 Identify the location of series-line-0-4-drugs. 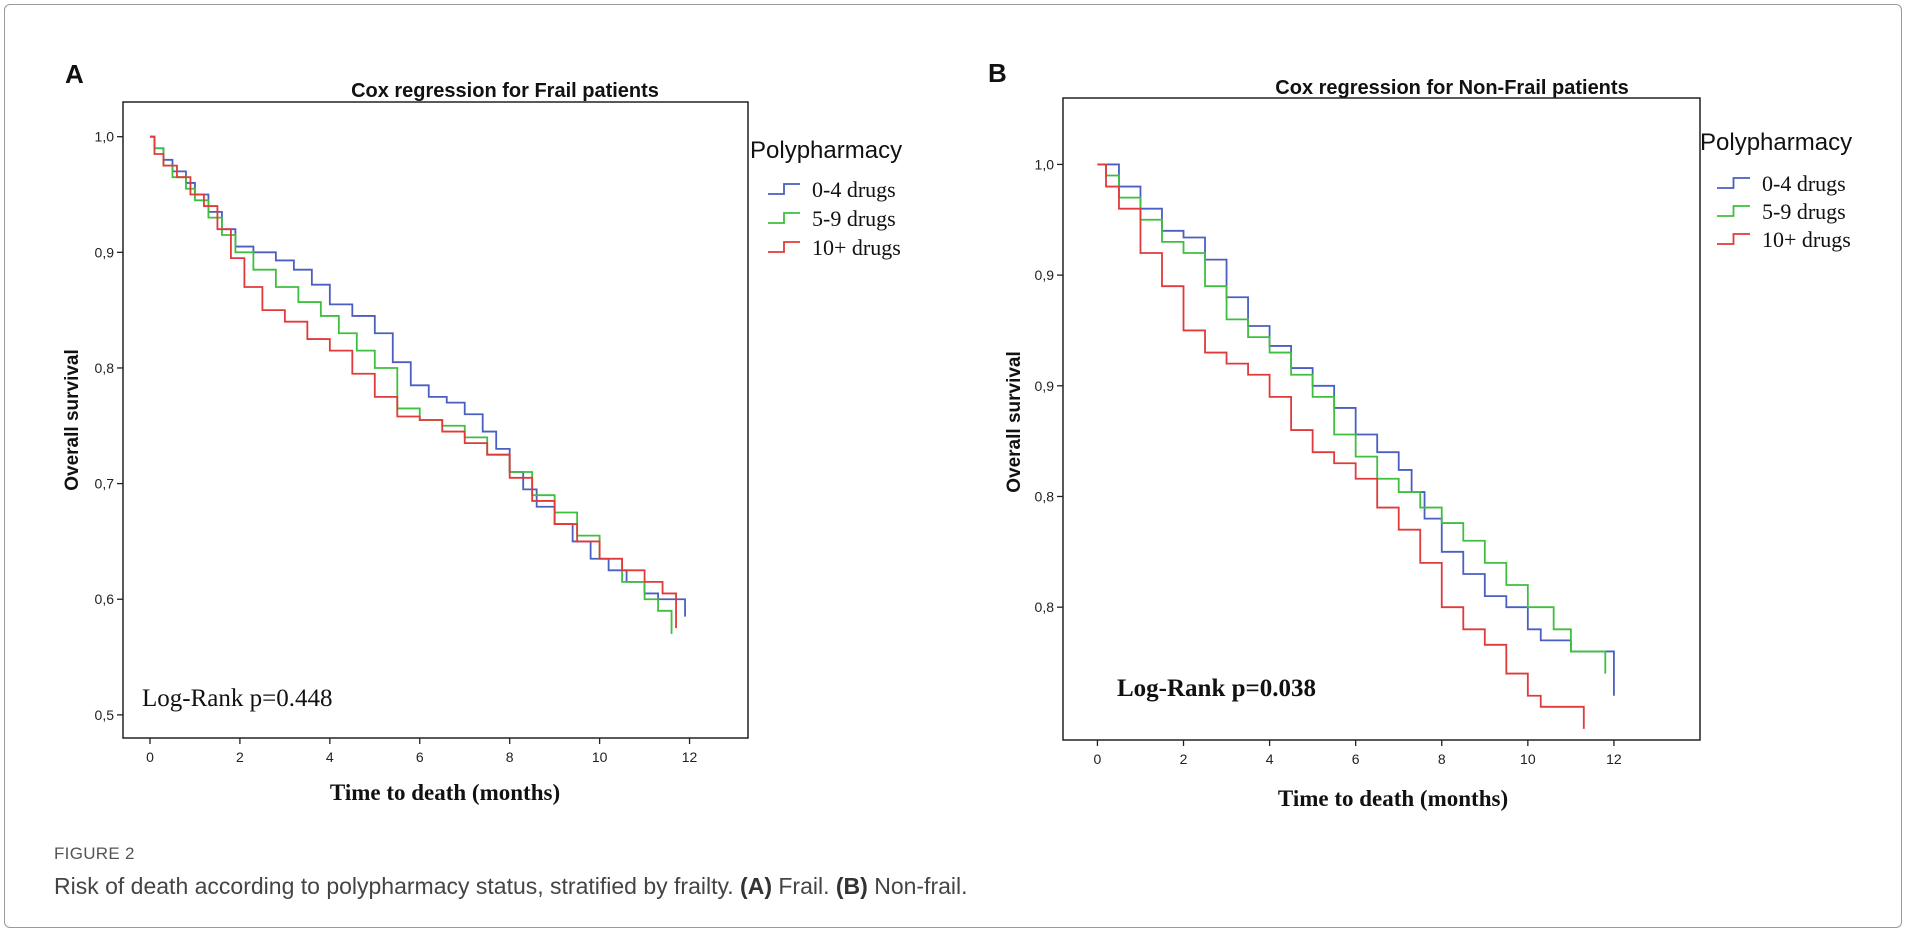
(417, 376).